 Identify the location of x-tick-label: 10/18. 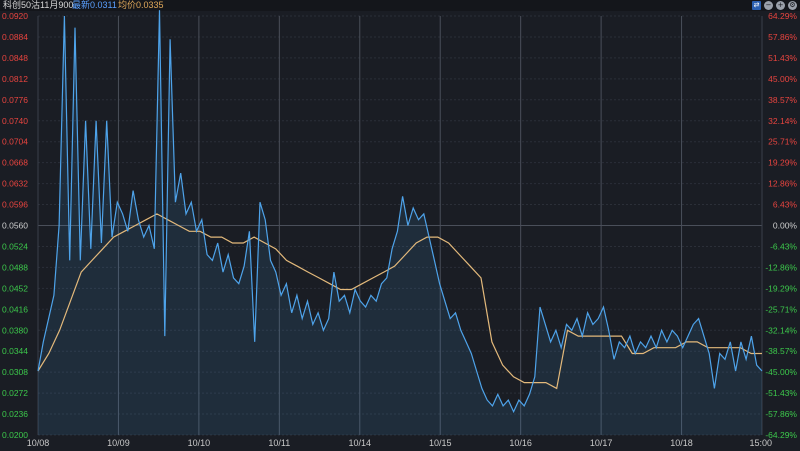
(681, 443).